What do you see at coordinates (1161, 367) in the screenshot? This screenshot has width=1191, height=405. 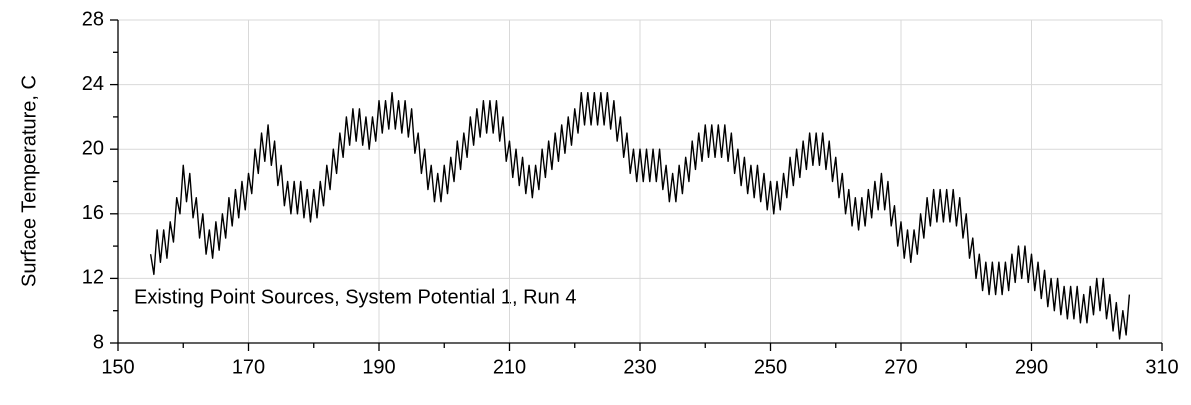 I see `x-tick-label: 310` at bounding box center [1161, 367].